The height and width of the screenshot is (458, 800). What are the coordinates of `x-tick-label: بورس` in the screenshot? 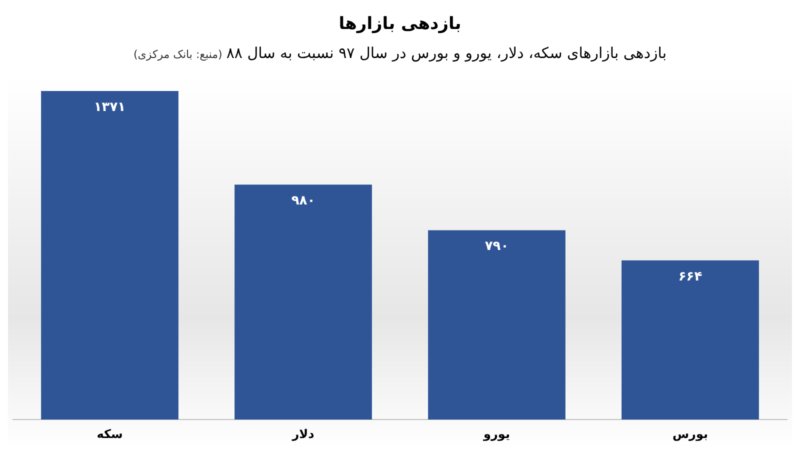 It's located at (690, 433).